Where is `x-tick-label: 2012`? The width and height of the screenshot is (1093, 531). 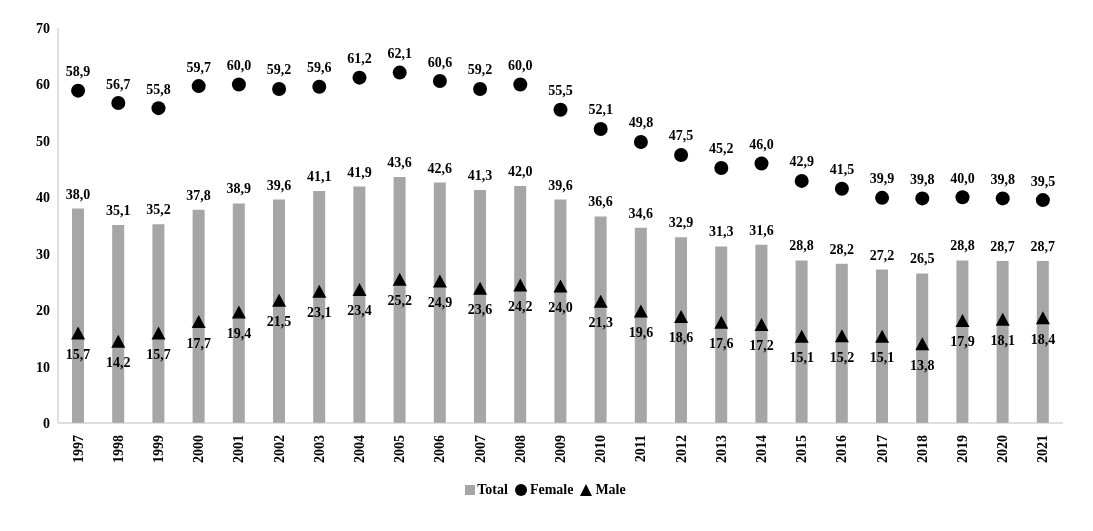 x-tick-label: 2012 is located at coordinates (681, 449).